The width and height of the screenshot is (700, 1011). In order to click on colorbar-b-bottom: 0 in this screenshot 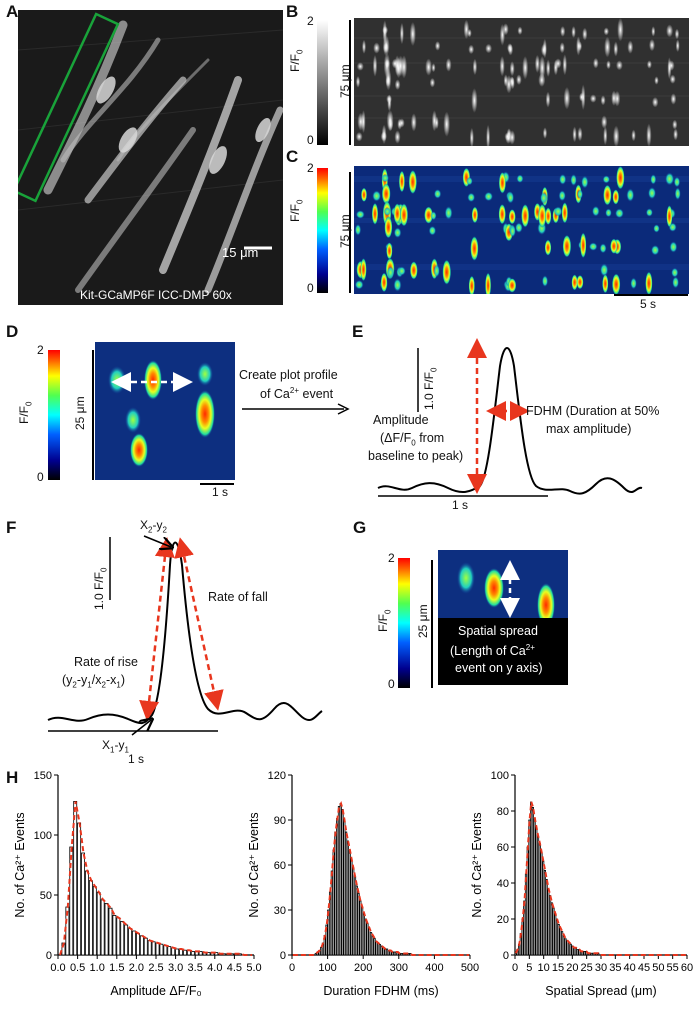, I will do `click(310, 140)`.